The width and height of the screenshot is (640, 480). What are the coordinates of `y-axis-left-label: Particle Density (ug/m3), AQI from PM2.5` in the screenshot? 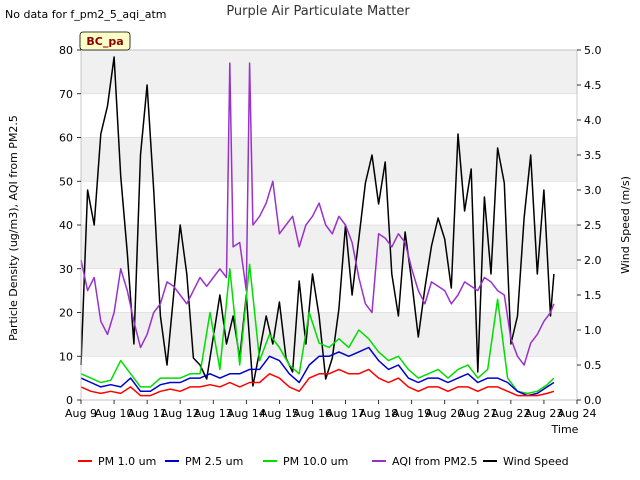 It's located at (13, 228).